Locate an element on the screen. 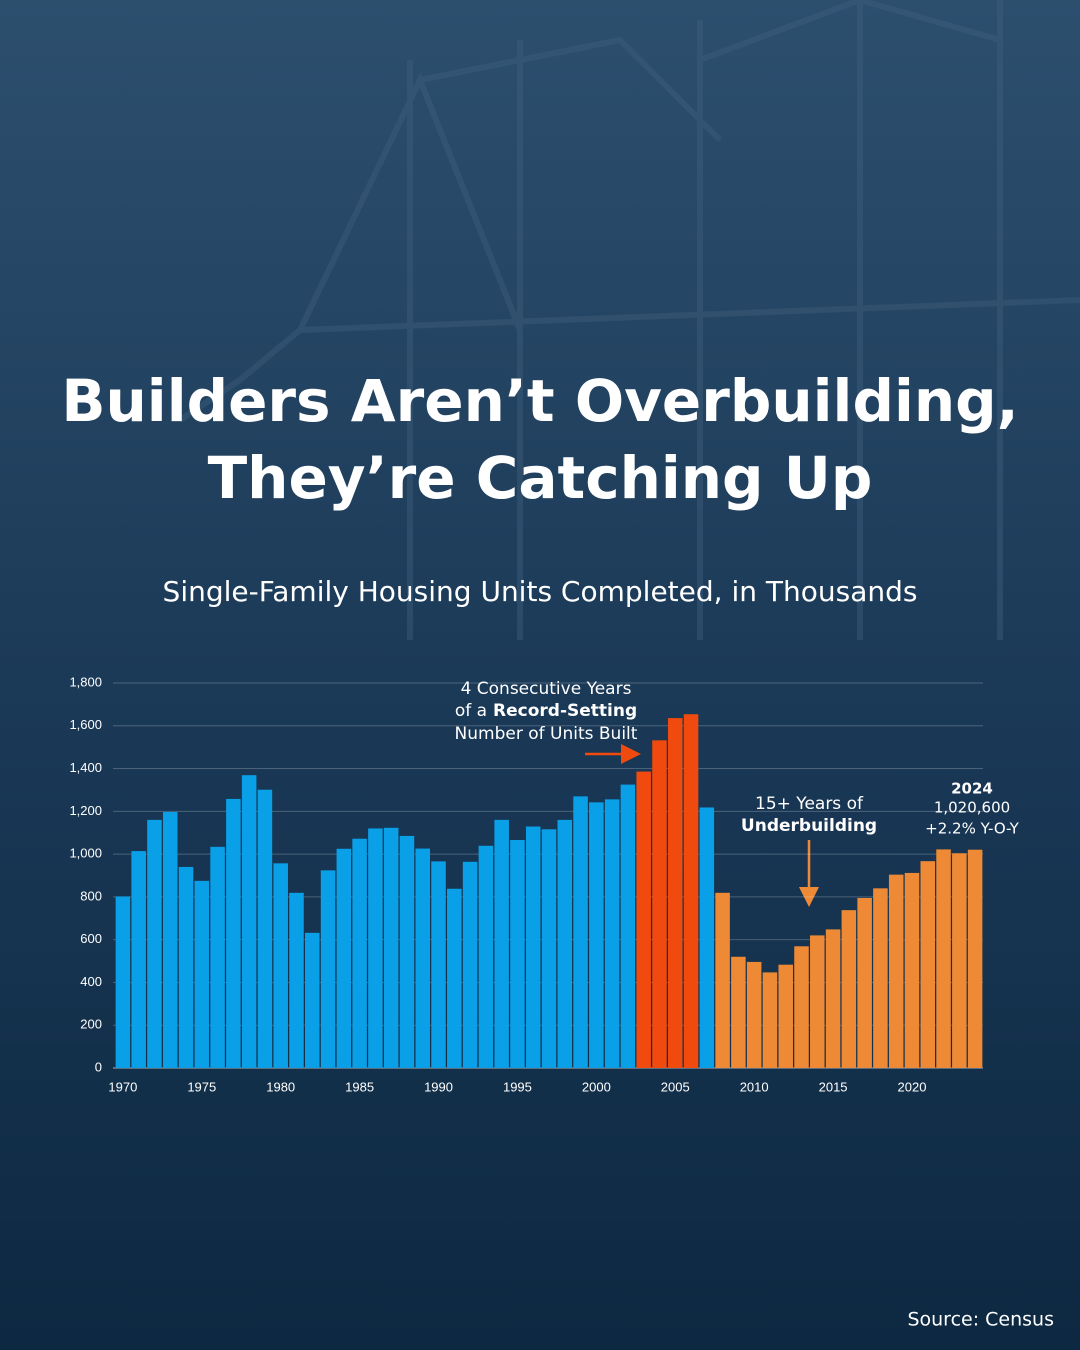 This screenshot has width=1080, height=1350. annotation-text: of a is located at coordinates (471, 711).